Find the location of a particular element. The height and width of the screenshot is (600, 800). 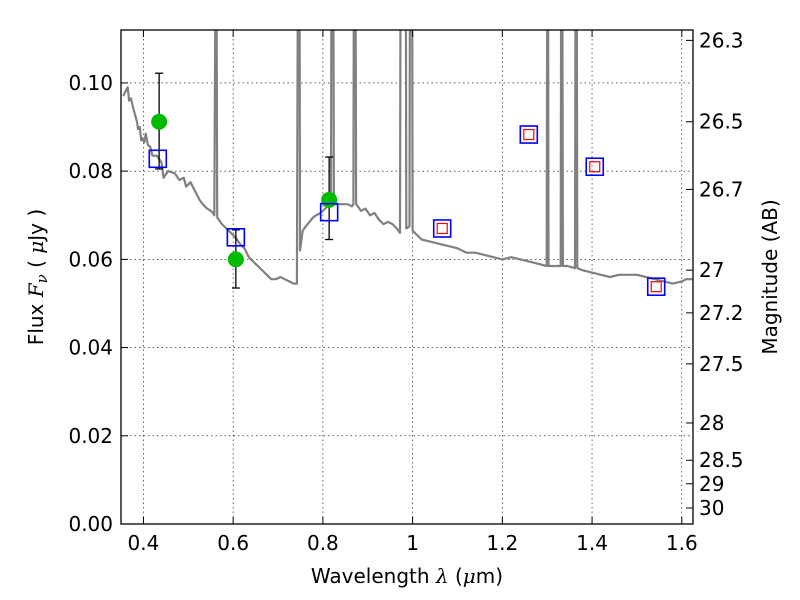

y-tick-label: 0.02 is located at coordinates (90, 436).